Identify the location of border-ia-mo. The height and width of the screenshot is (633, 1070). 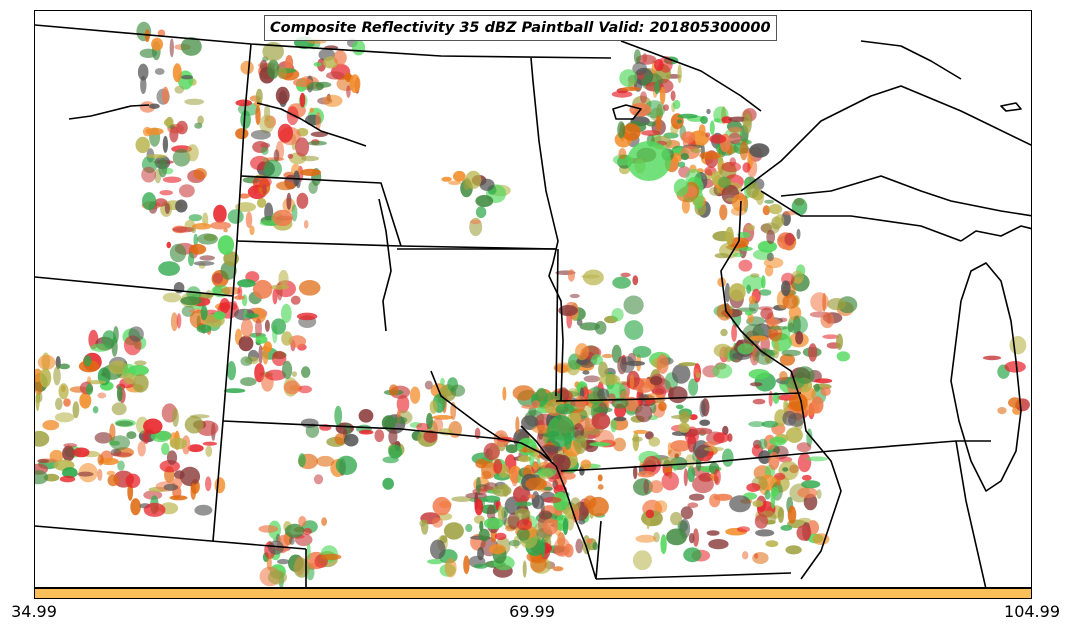
(696, 461).